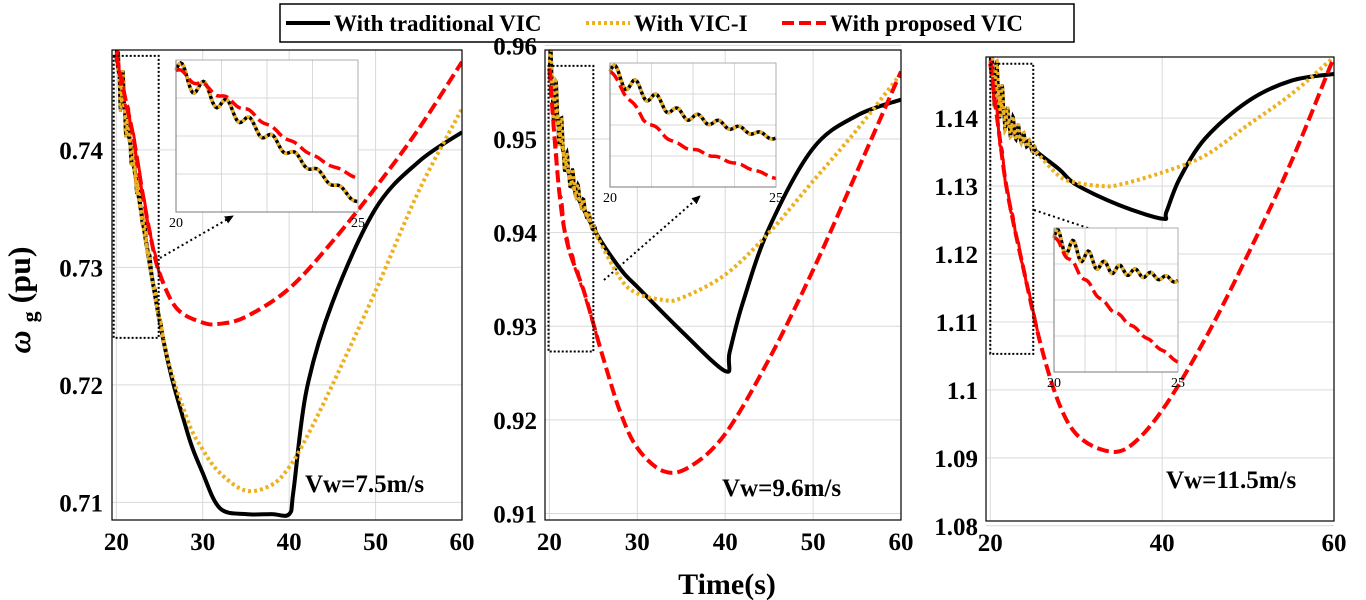 The height and width of the screenshot is (600, 1366). Describe the element at coordinates (515, 140) in the screenshot. I see `y-tick-label: 0.95` at that location.